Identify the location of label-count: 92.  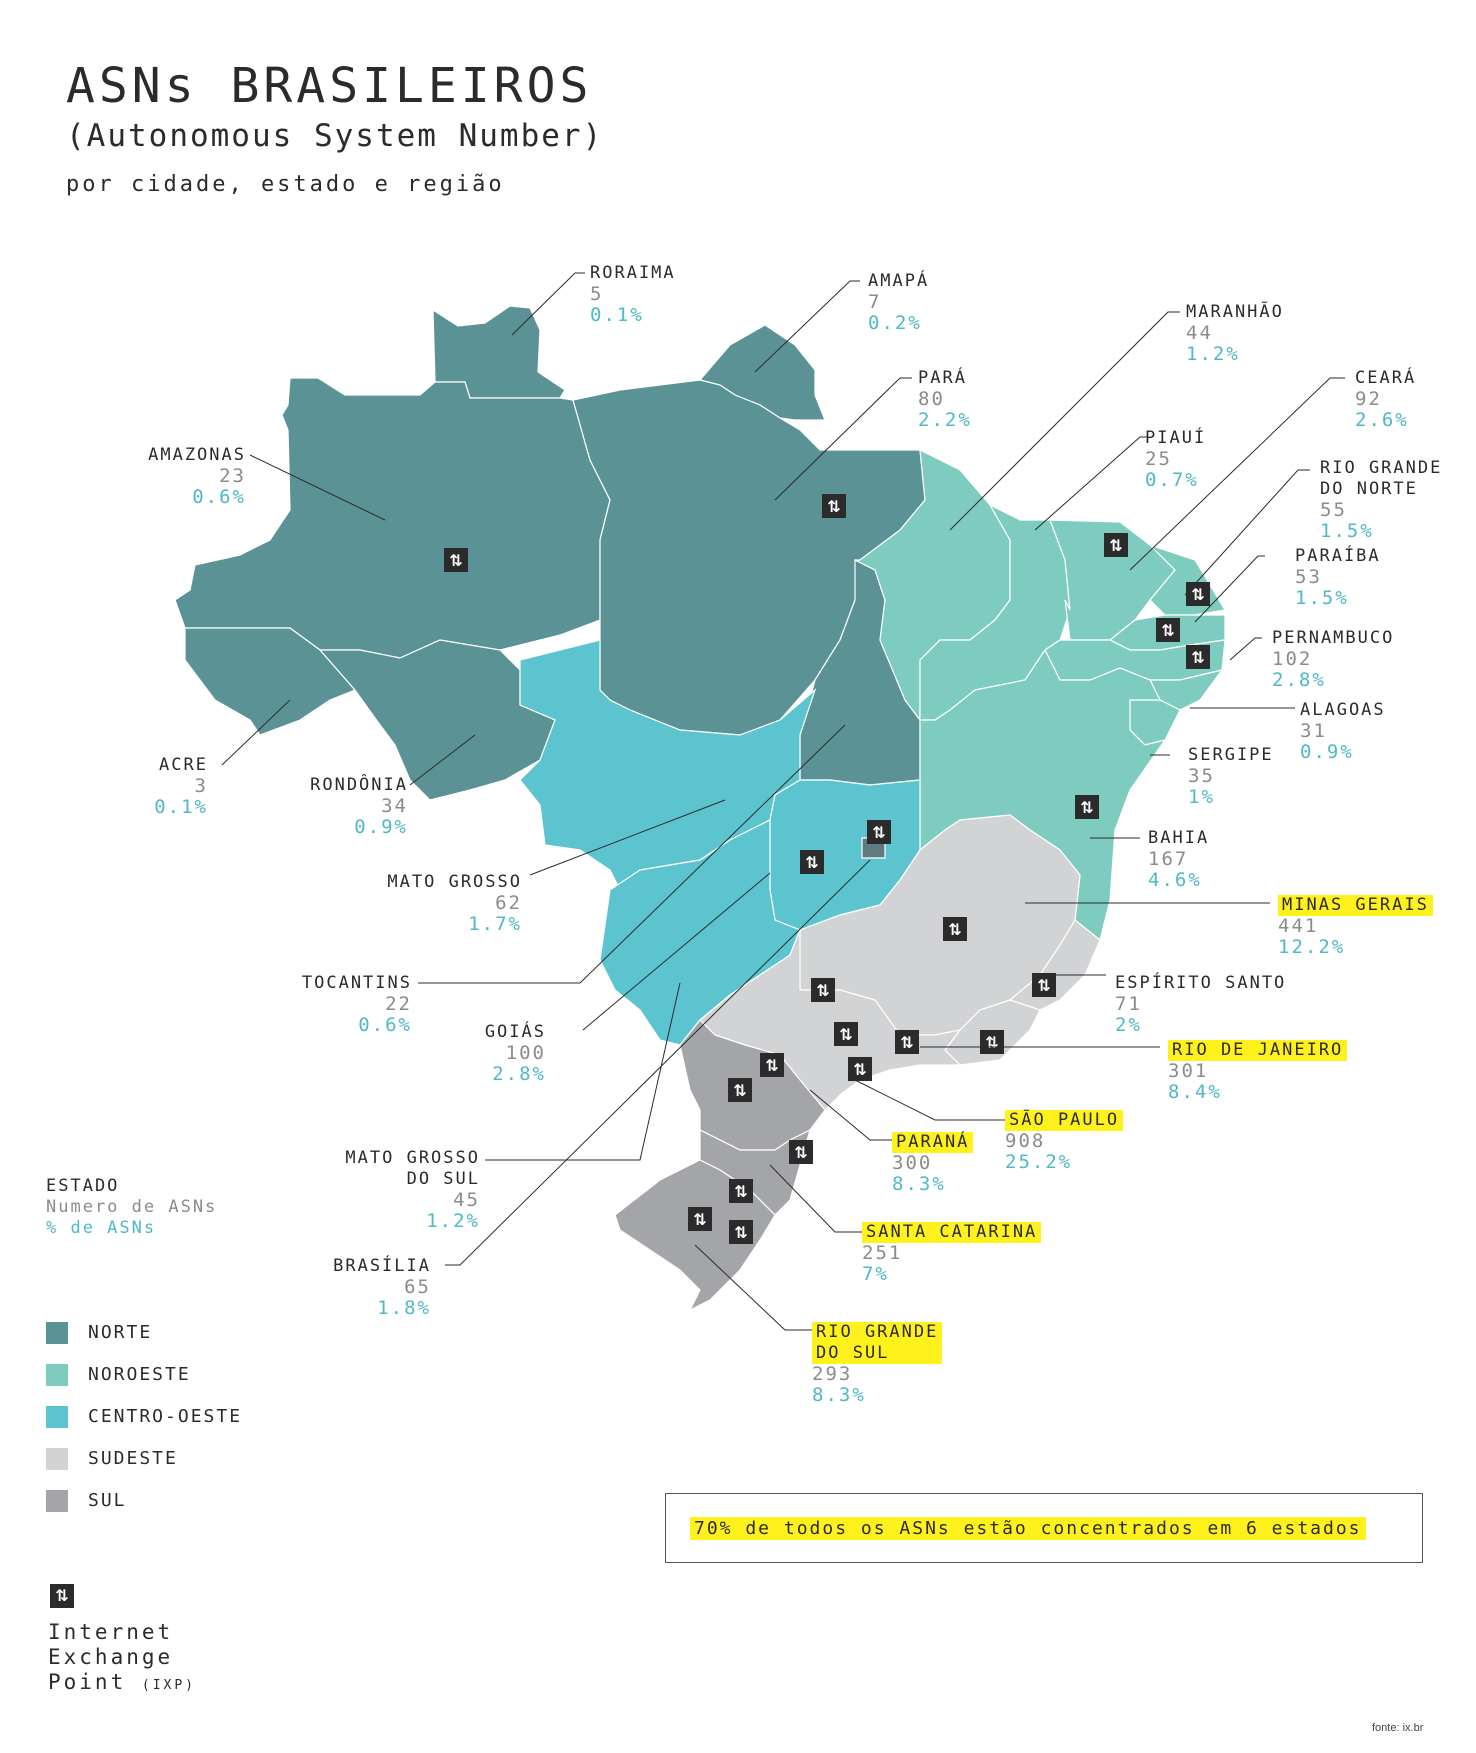
(1368, 399).